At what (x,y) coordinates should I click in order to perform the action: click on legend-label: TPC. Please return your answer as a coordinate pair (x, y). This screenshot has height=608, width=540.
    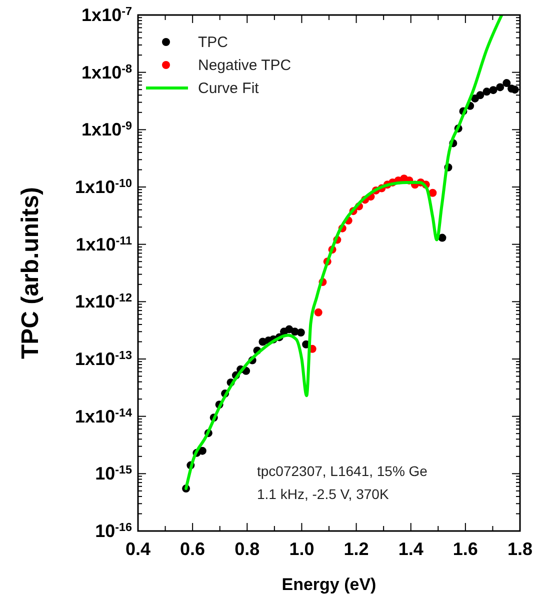
    Looking at the image, I should click on (213, 42).